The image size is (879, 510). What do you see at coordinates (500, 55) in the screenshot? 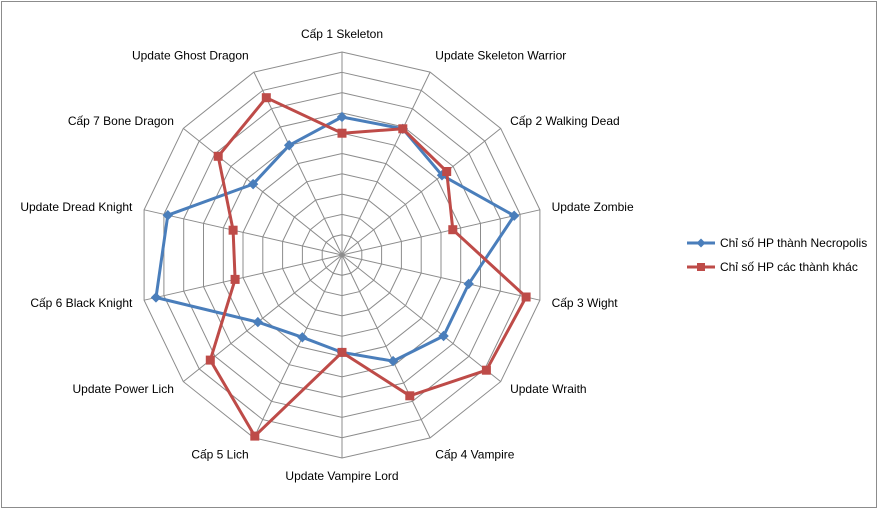
I see `category-label: Update Skeleton Warrior` at bounding box center [500, 55].